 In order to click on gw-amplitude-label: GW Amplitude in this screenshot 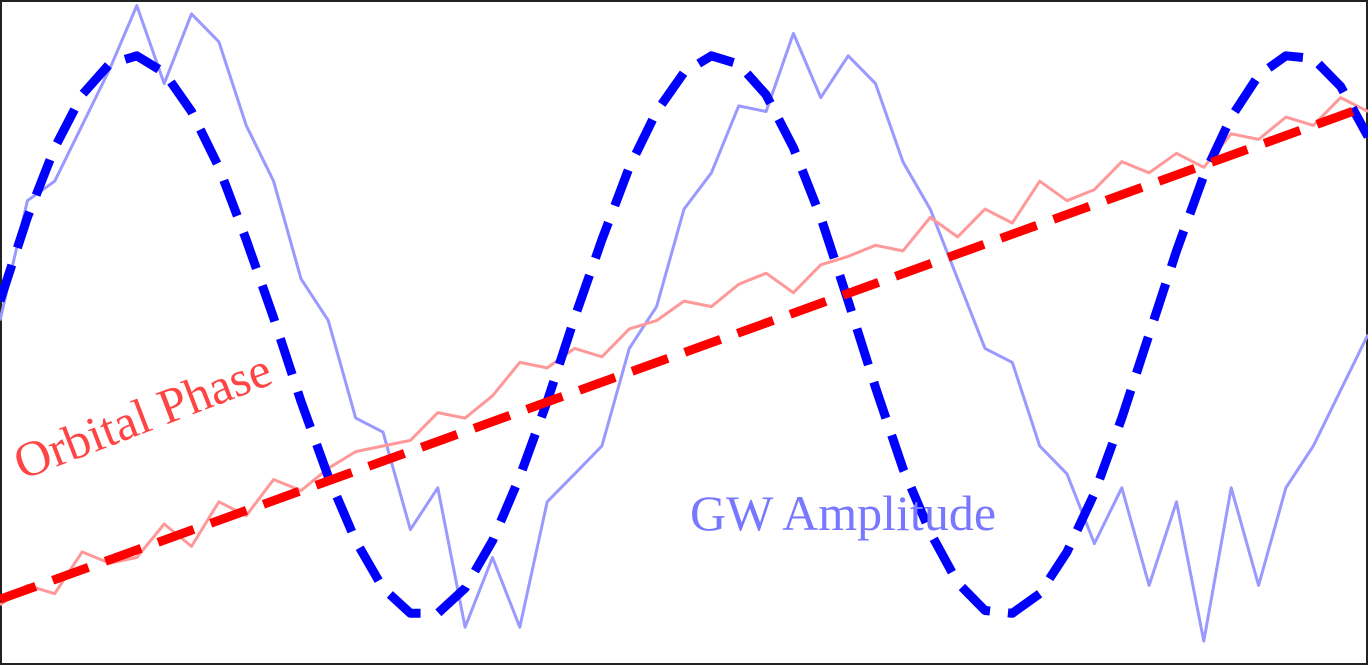, I will do `click(843, 513)`.